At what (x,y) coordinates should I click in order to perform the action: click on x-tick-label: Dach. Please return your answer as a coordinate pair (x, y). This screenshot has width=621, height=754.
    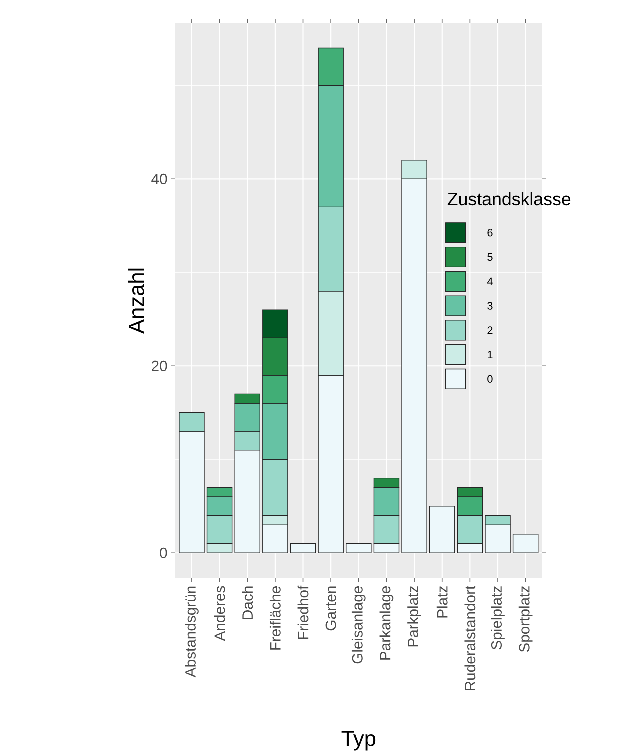
    Looking at the image, I should click on (248, 603).